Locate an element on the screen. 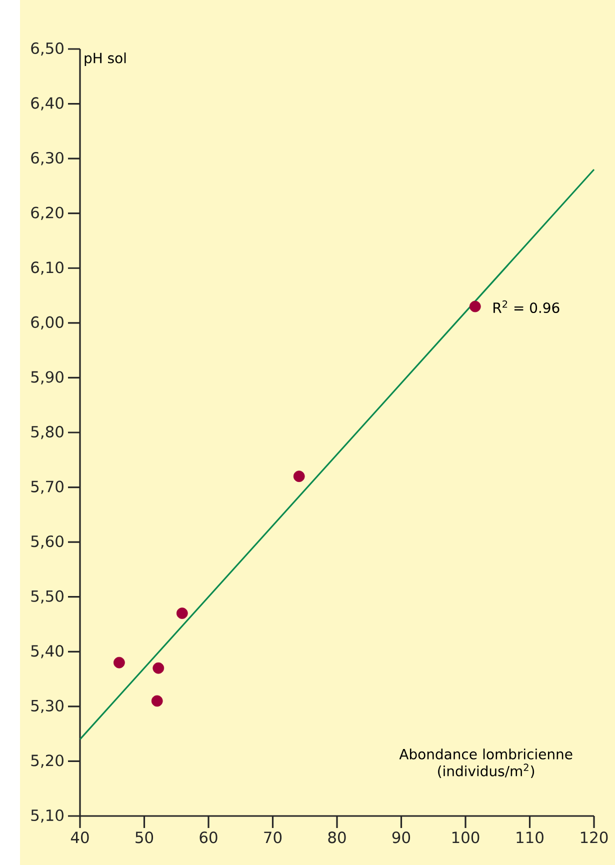 The width and height of the screenshot is (615, 865). y-tick-label: 5,40 is located at coordinates (47, 651).